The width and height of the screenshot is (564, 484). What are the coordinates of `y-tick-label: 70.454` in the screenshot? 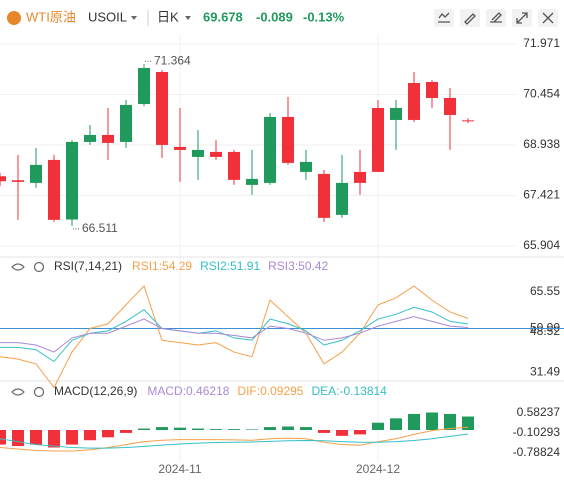 It's located at (541, 94).